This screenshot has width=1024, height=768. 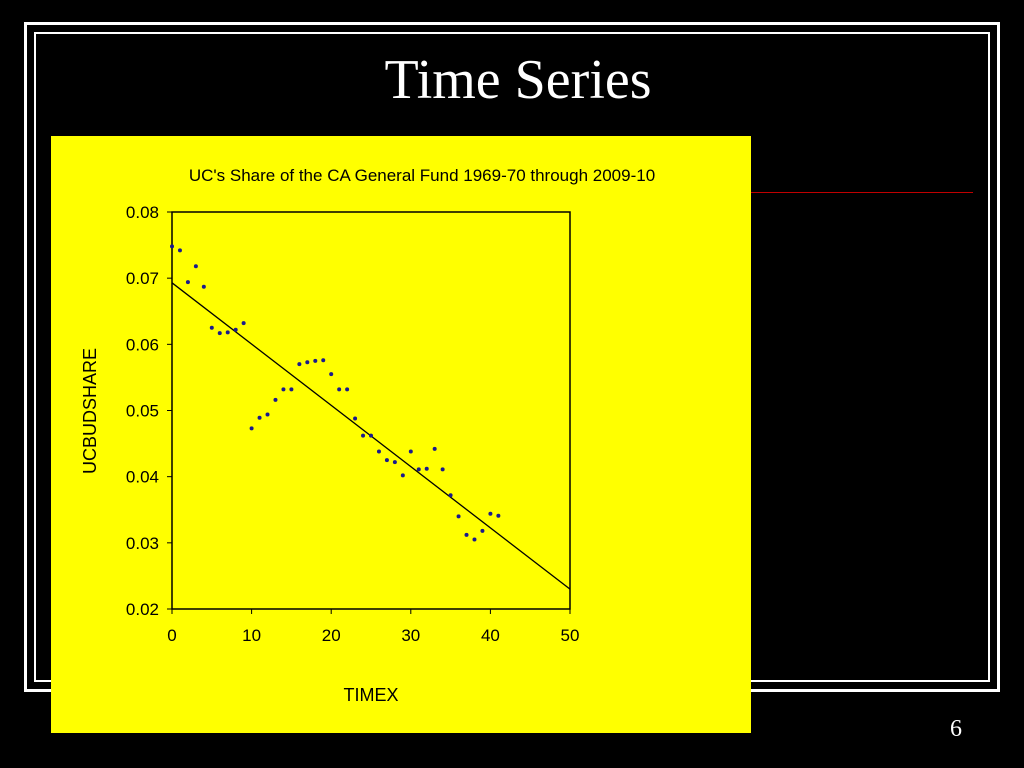 What do you see at coordinates (331, 635) in the screenshot?
I see `x-tick-label: 20` at bounding box center [331, 635].